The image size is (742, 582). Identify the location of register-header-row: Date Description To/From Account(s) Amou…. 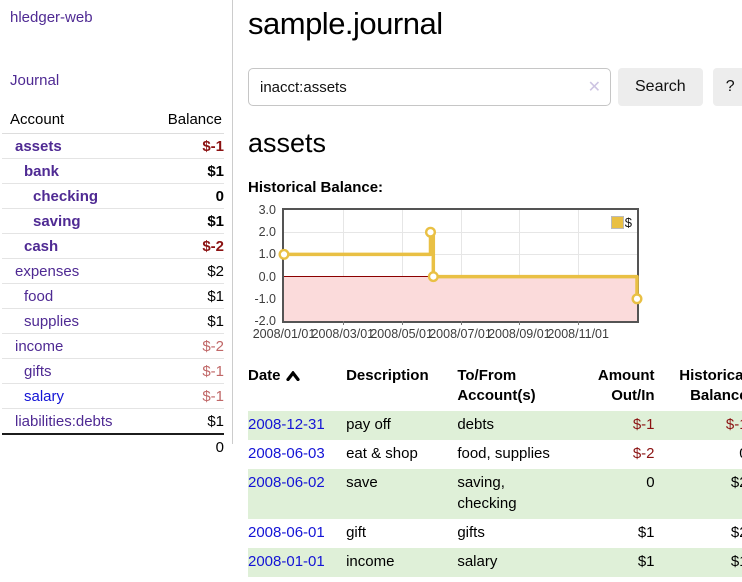
(495, 387).